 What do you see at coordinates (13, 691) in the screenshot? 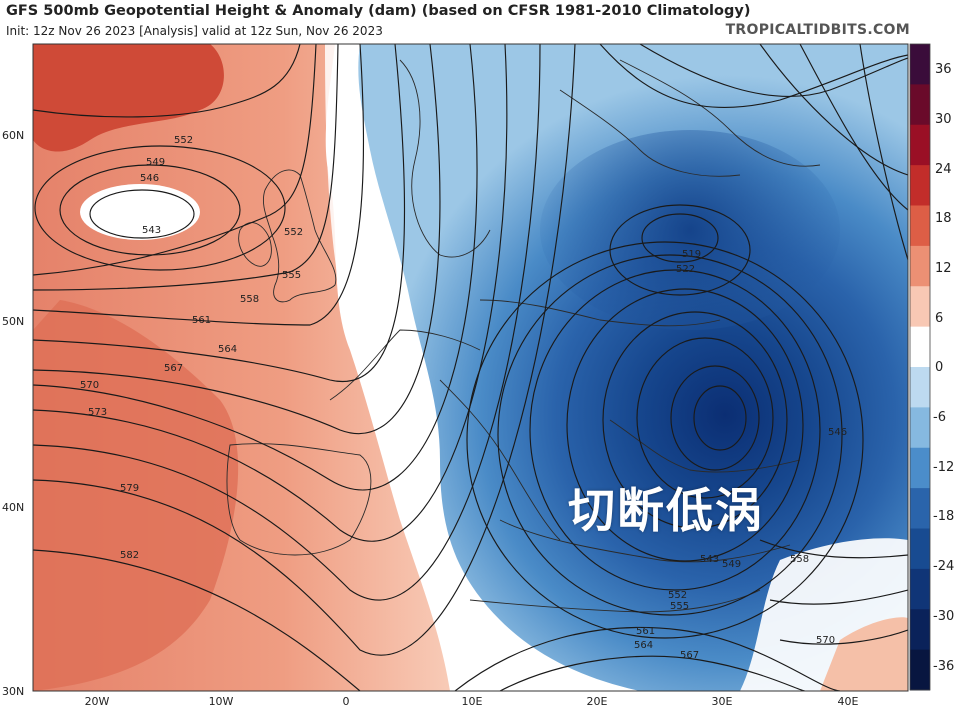
I see `lat-tick-label: 30N` at bounding box center [13, 691].